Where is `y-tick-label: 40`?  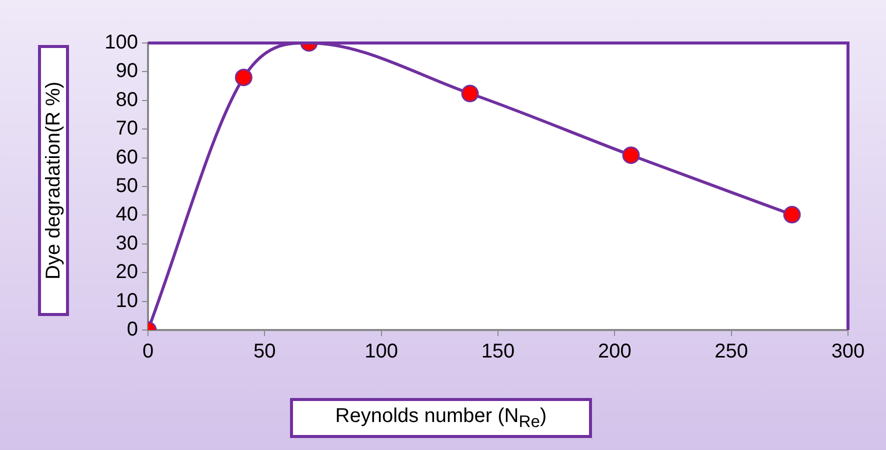 y-tick-label: 40 is located at coordinates (127, 215).